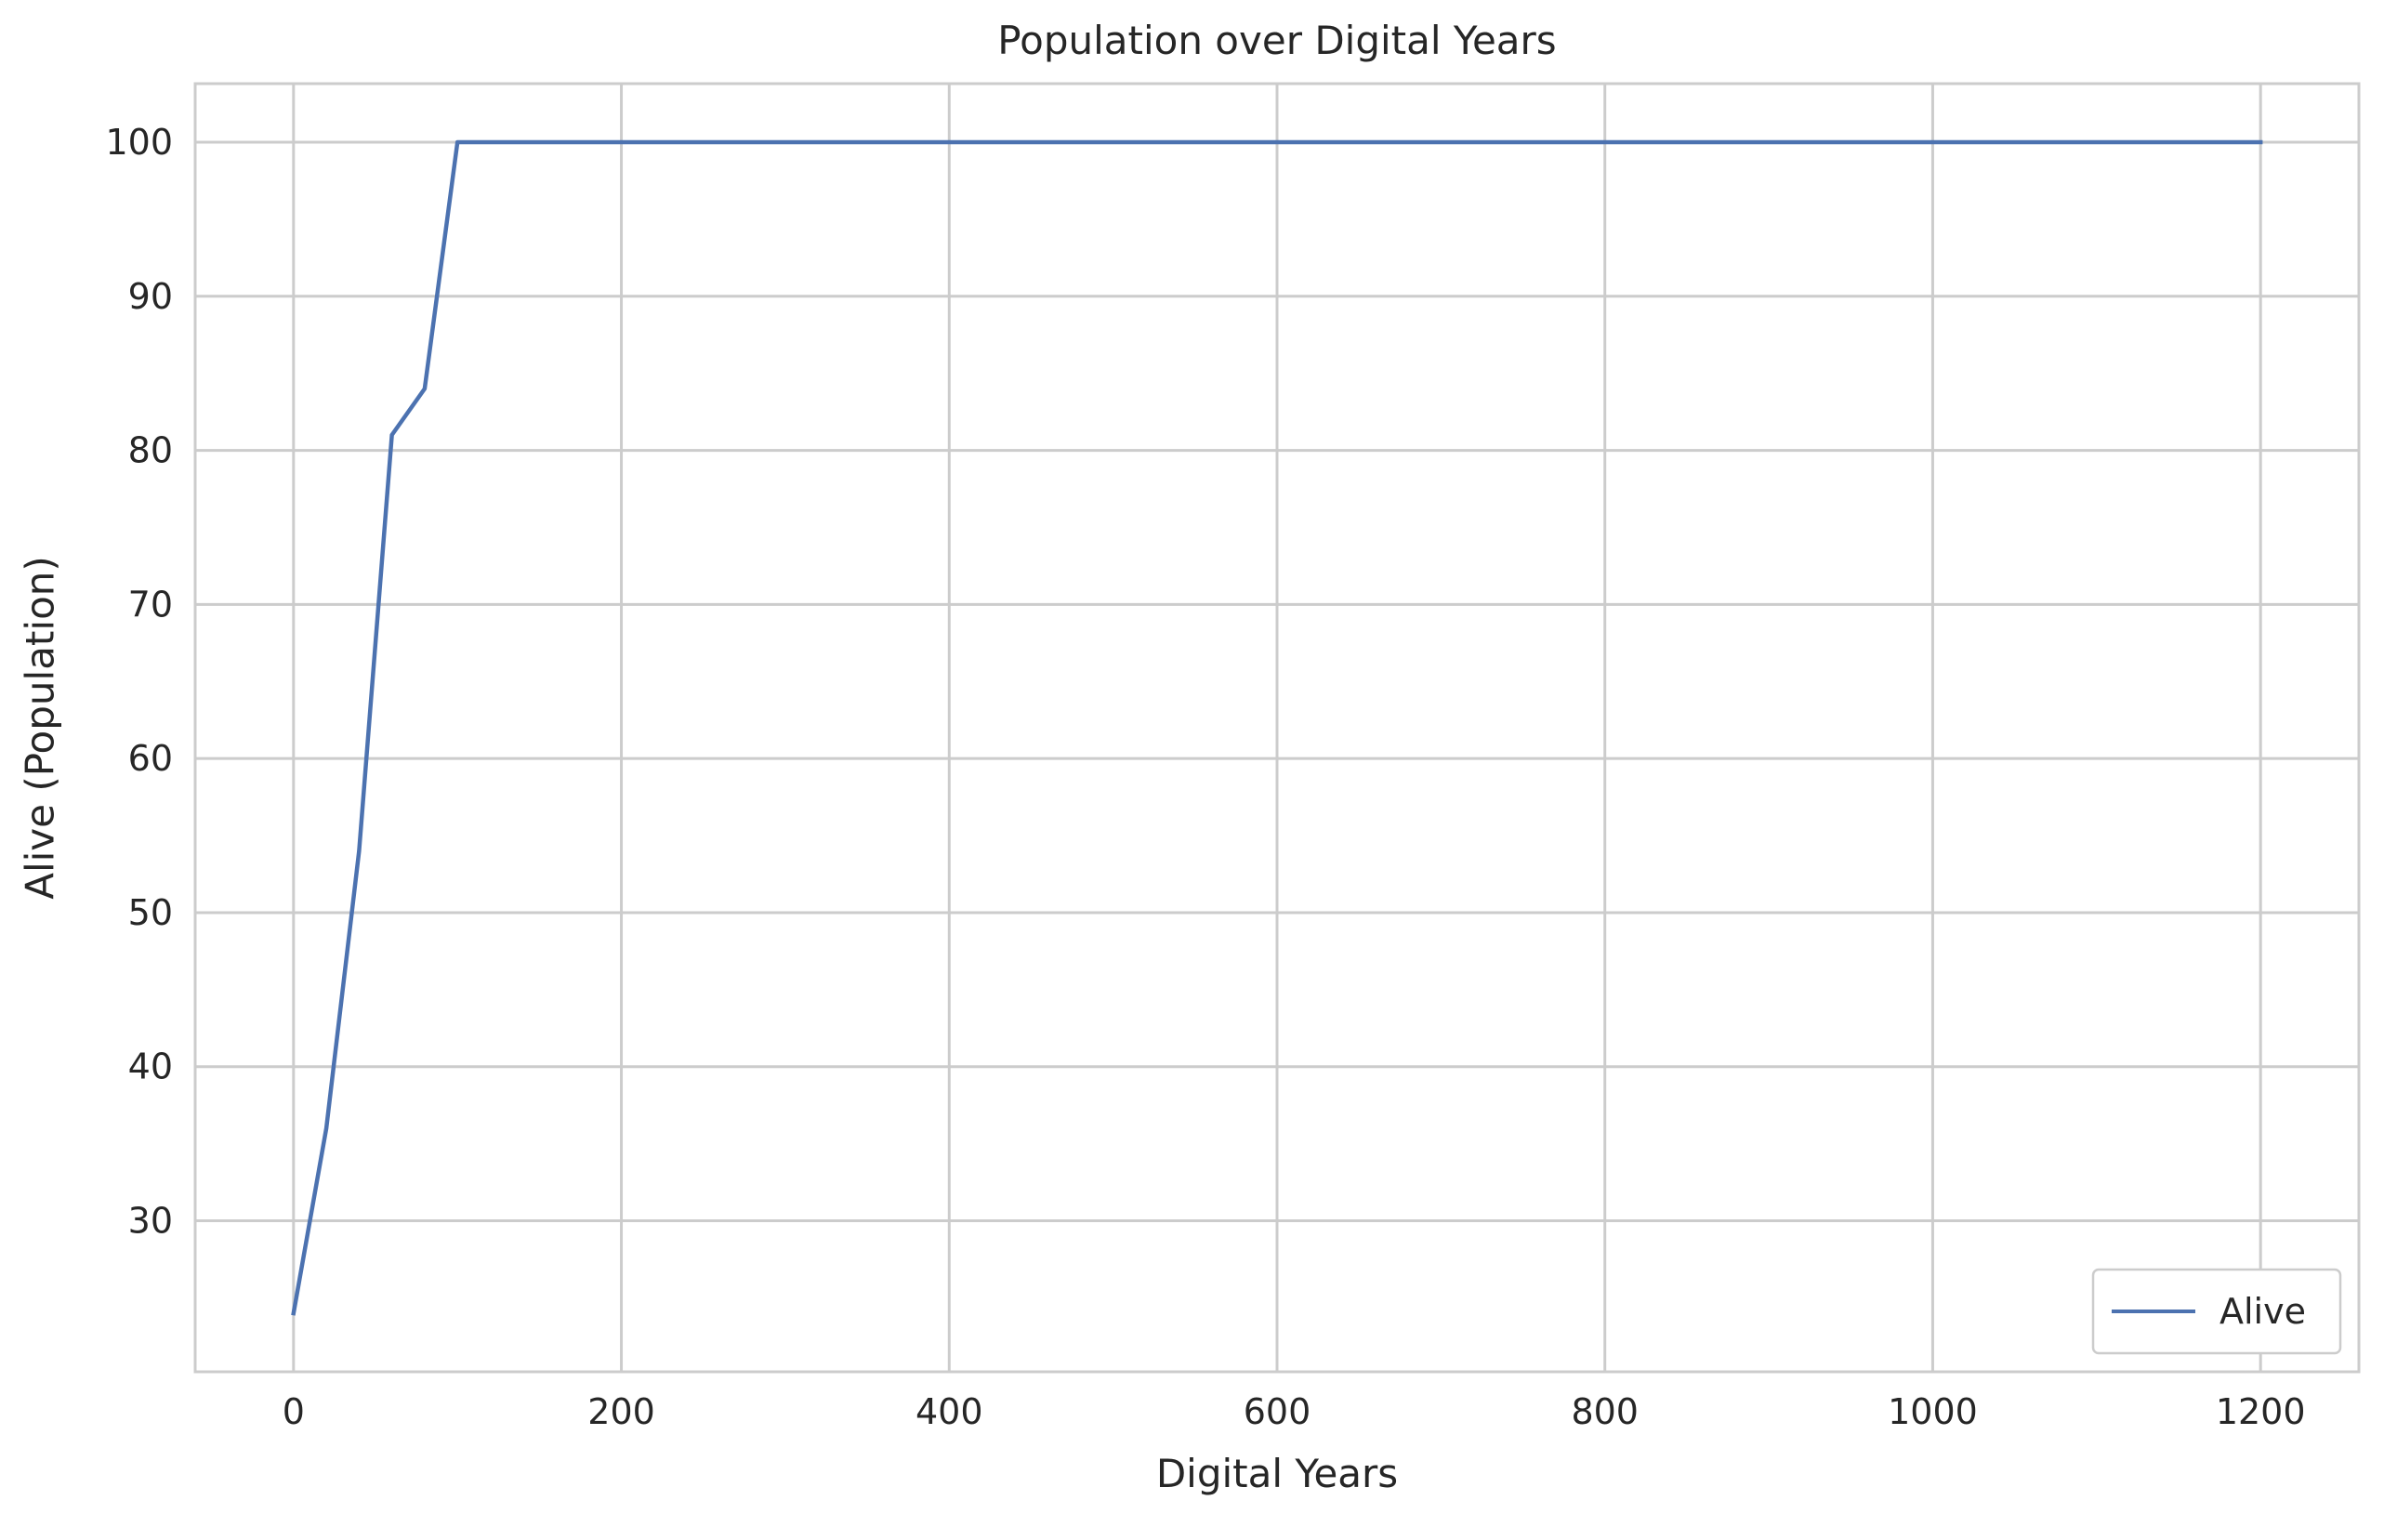 The height and width of the screenshot is (1540, 2384). What do you see at coordinates (150, 1221) in the screenshot?
I see `y-tick-label: 30` at bounding box center [150, 1221].